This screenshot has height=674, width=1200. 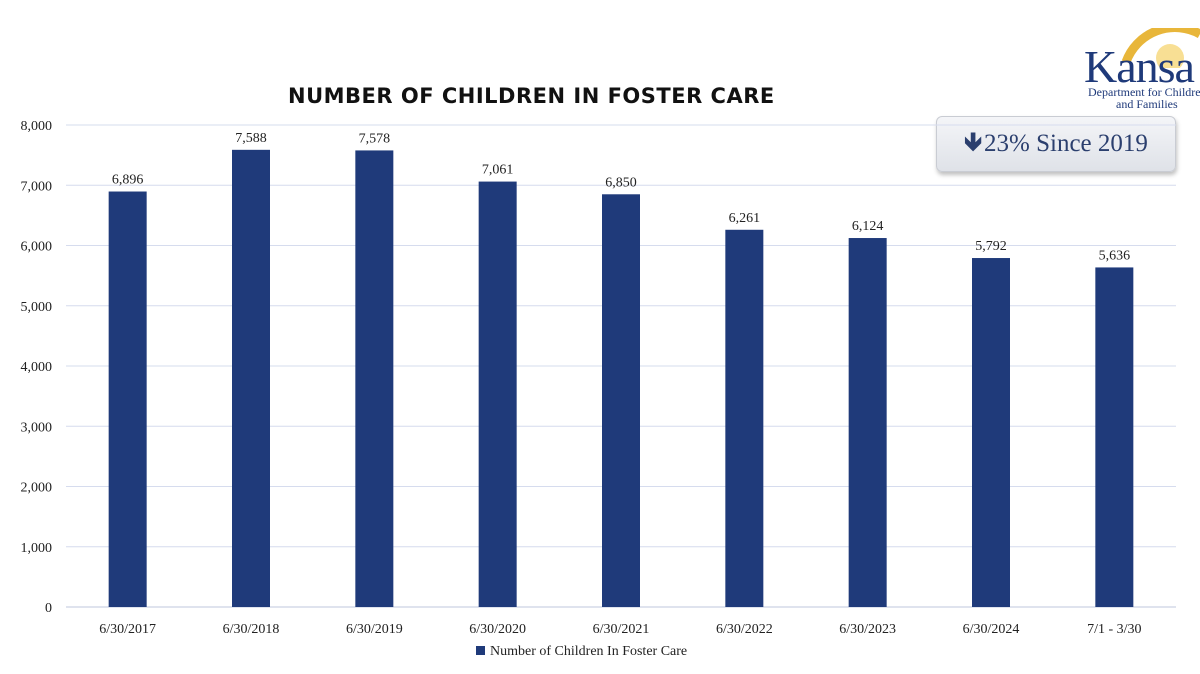 What do you see at coordinates (745, 218) in the screenshot?
I see `data-label: 6,261` at bounding box center [745, 218].